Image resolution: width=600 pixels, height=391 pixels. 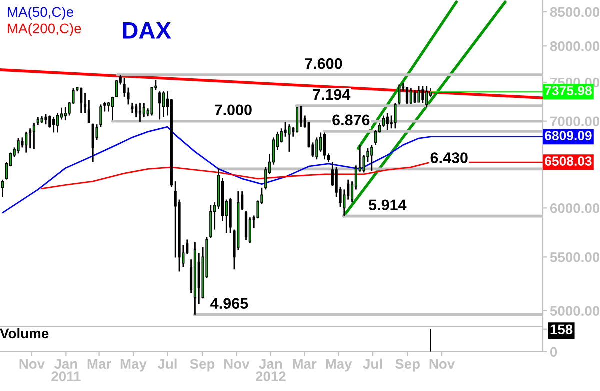 I want to click on text: DAX, so click(x=147, y=30).